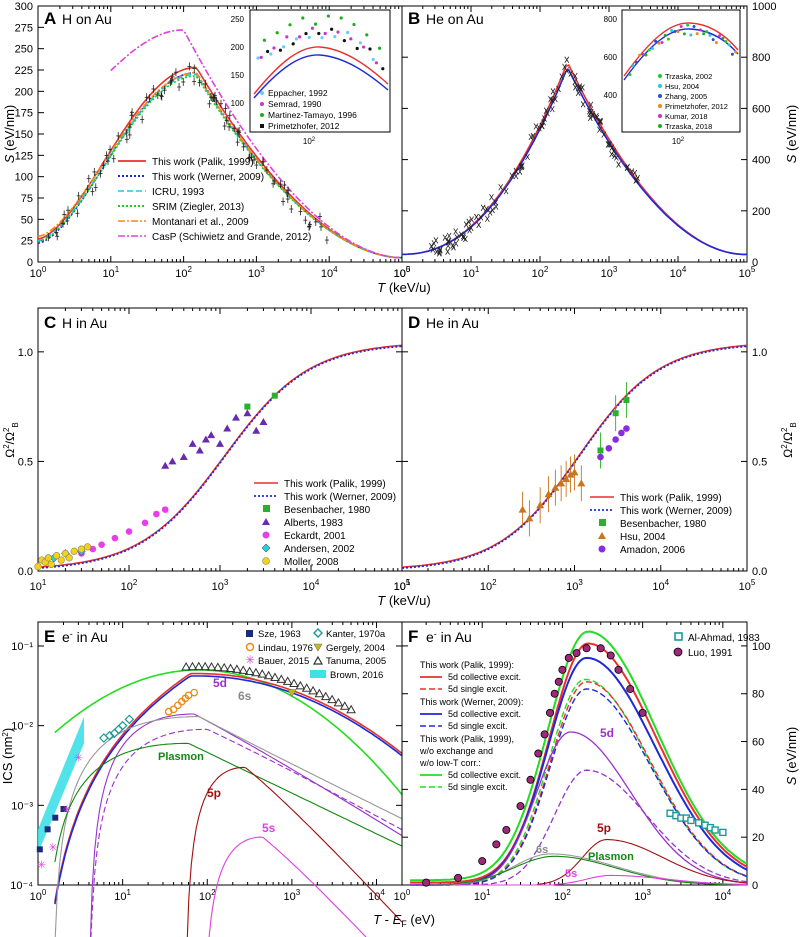 The height and width of the screenshot is (937, 809). I want to click on legend-label: Lindau, 1976, so click(285, 648).